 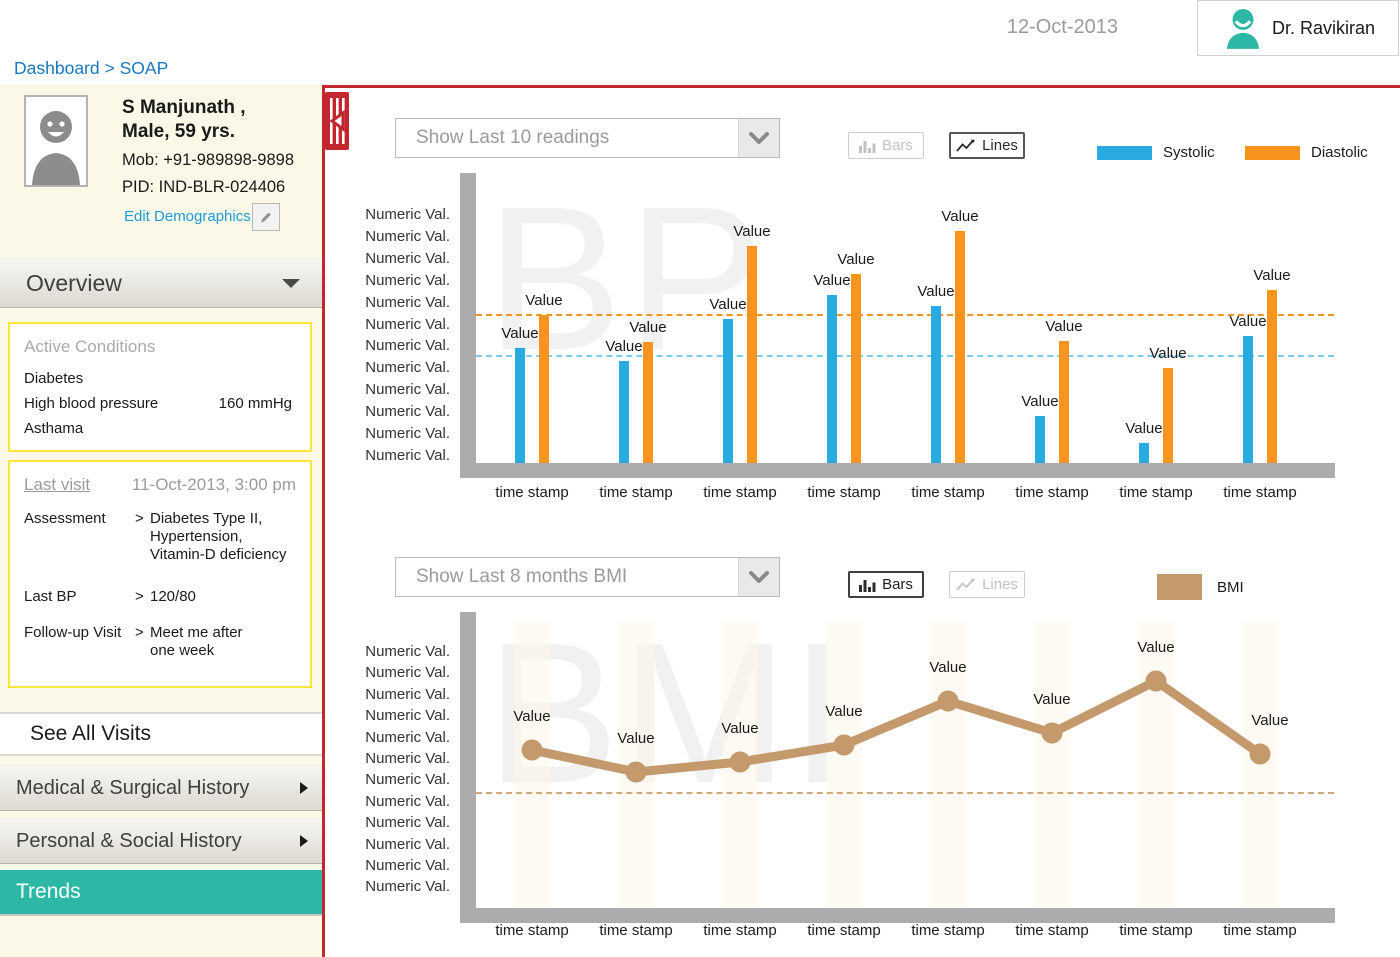 What do you see at coordinates (867, 585) in the screenshot?
I see `bar-chart-icon` at bounding box center [867, 585].